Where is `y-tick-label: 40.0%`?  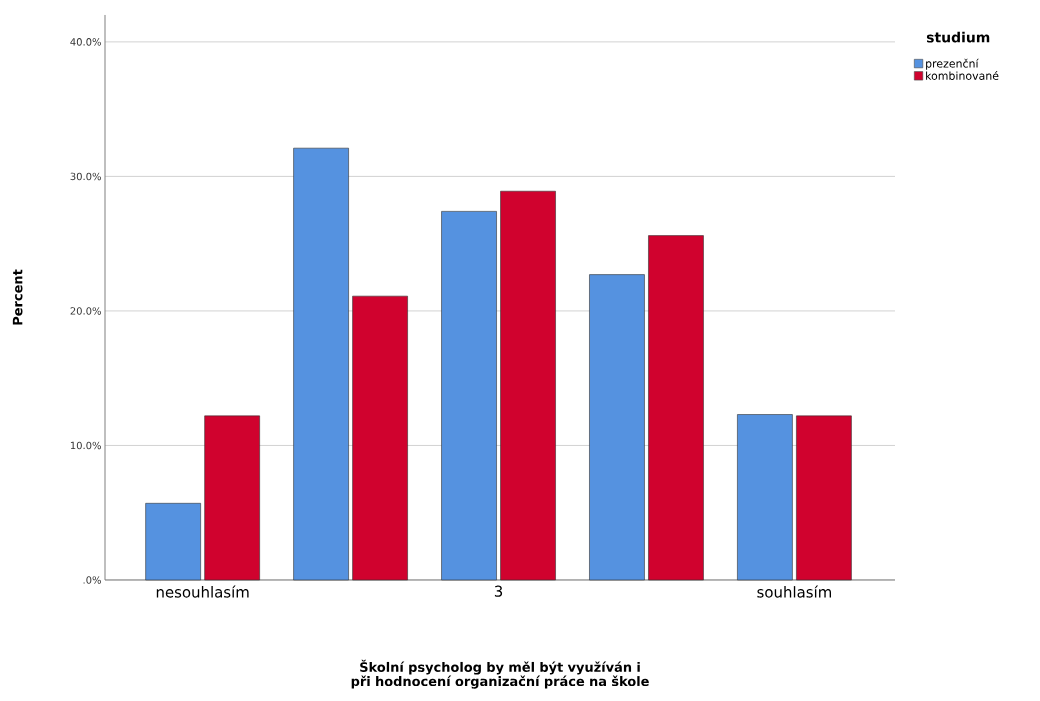 y-tick-label: 40.0% is located at coordinates (85, 42).